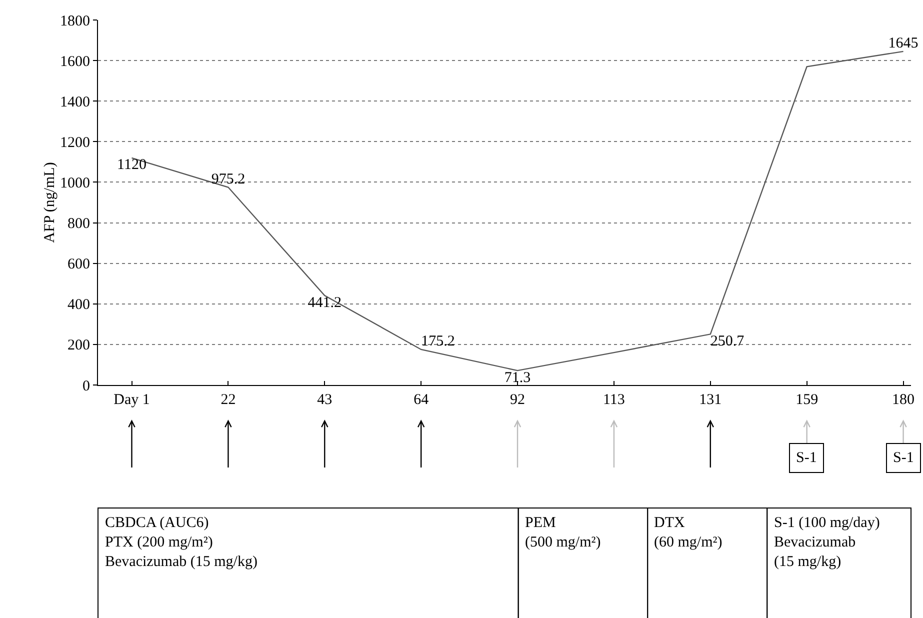 The image size is (923, 618). What do you see at coordinates (613, 400) in the screenshot?
I see `x-tick-label: 113` at bounding box center [613, 400].